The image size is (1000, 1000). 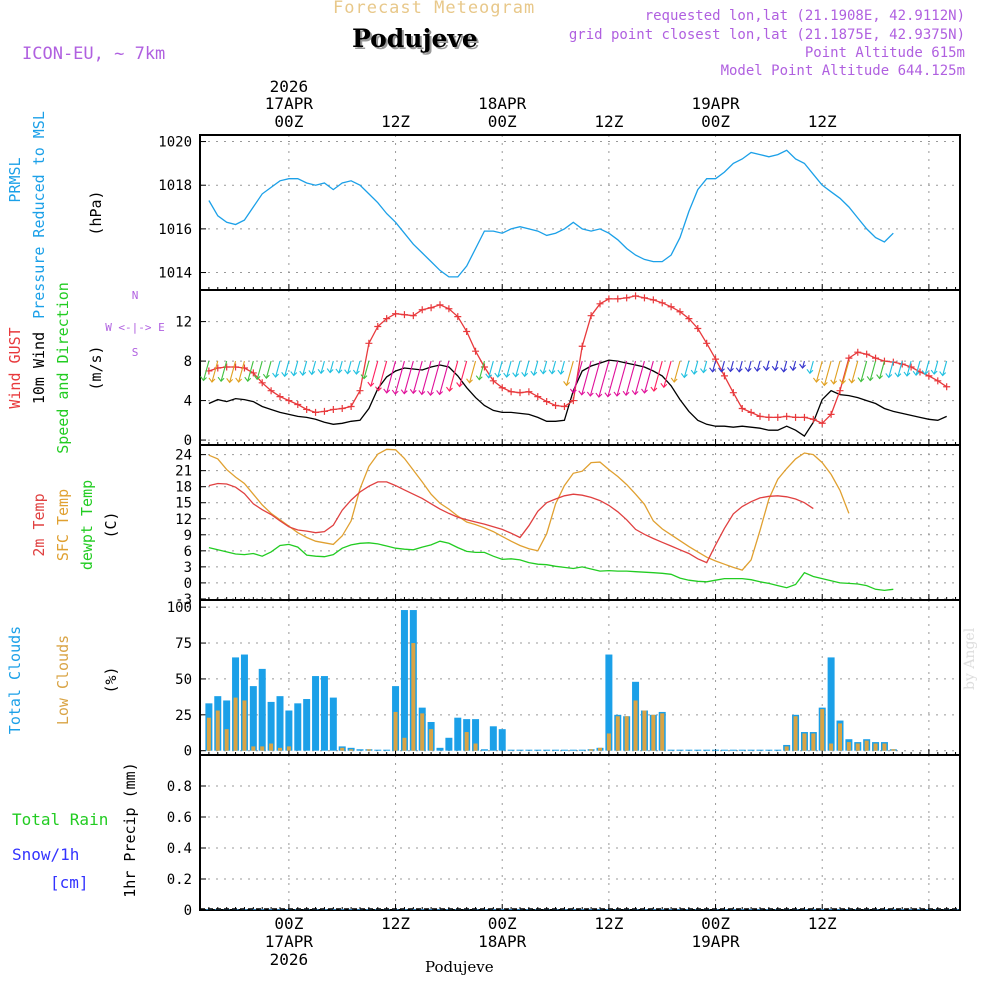 What do you see at coordinates (15, 680) in the screenshot?
I see `clouds-ylabel-total: Total Clouds` at bounding box center [15, 680].